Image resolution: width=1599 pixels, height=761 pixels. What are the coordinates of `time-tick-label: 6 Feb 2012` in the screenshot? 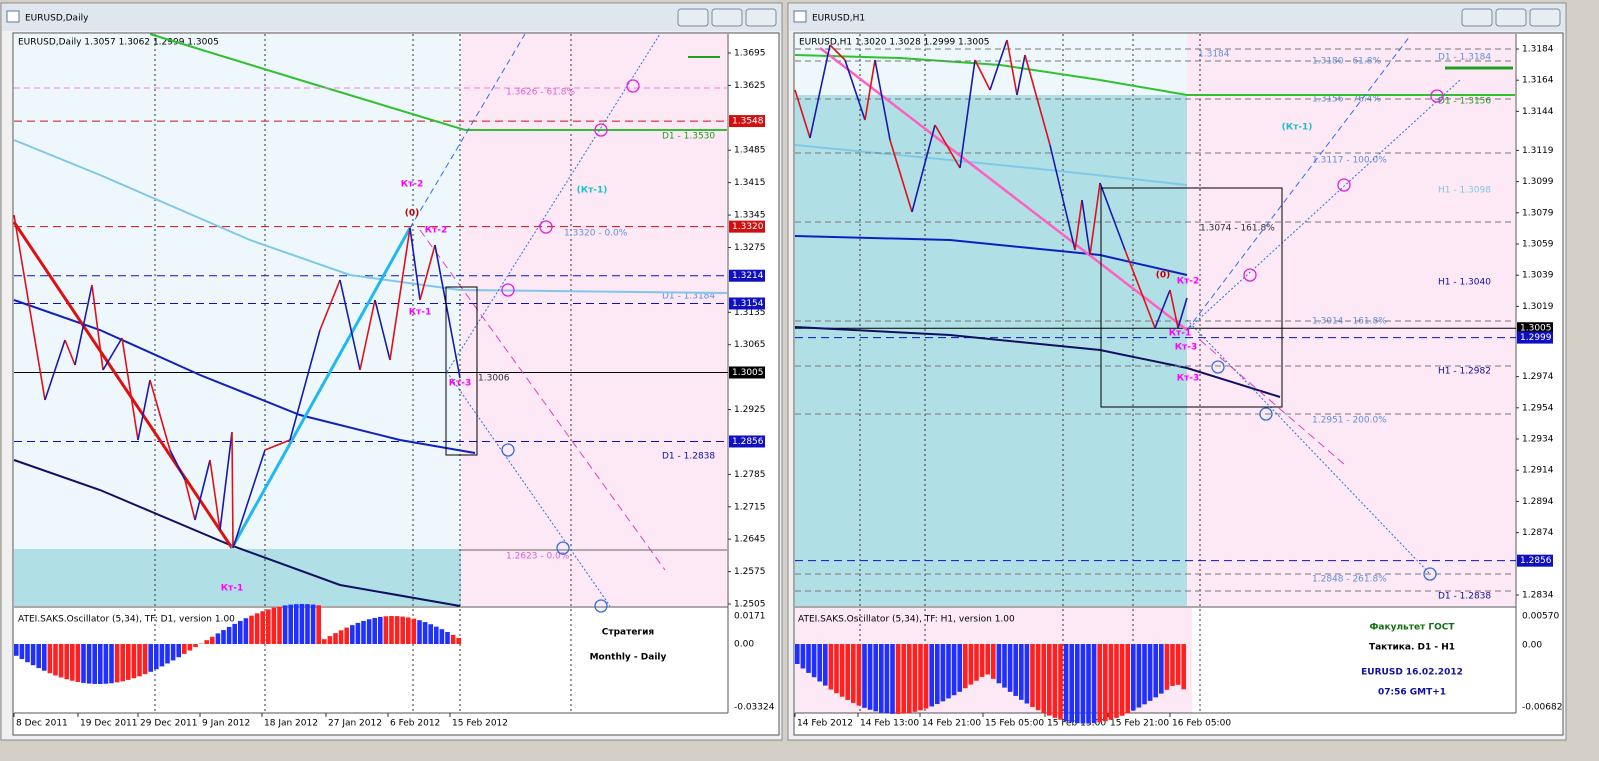 It's located at (415, 724).